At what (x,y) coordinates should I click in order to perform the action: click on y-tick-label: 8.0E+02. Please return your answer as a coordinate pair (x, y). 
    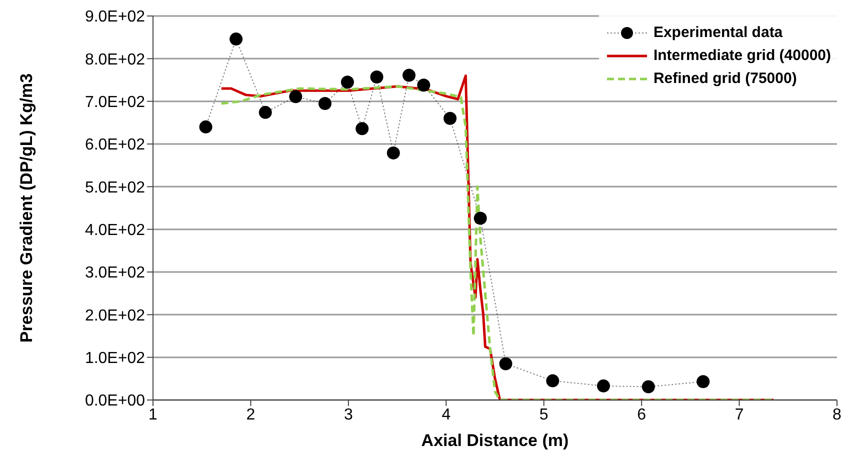
    Looking at the image, I should click on (115, 59).